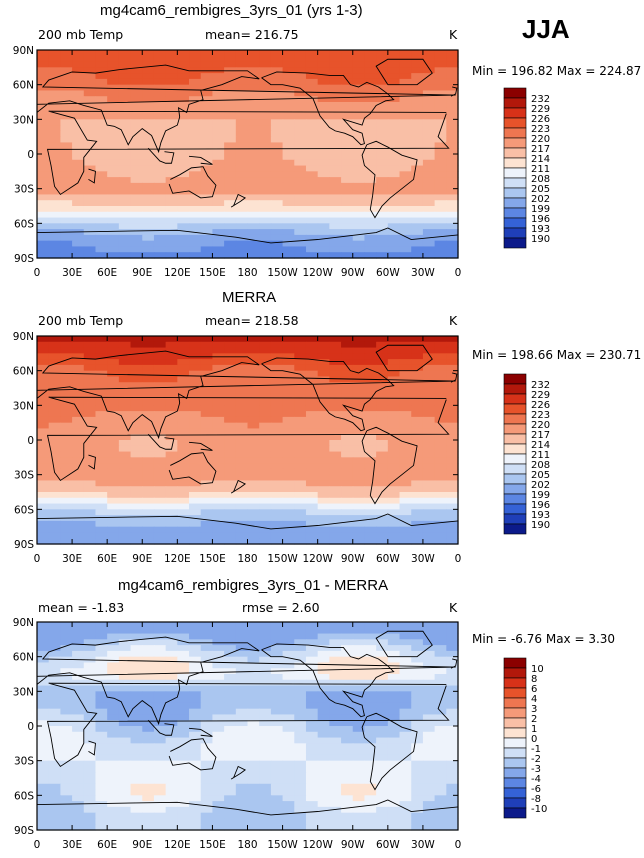 The width and height of the screenshot is (644, 858). What do you see at coordinates (24, 796) in the screenshot?
I see `lat-tick-label: 60S` at bounding box center [24, 796].